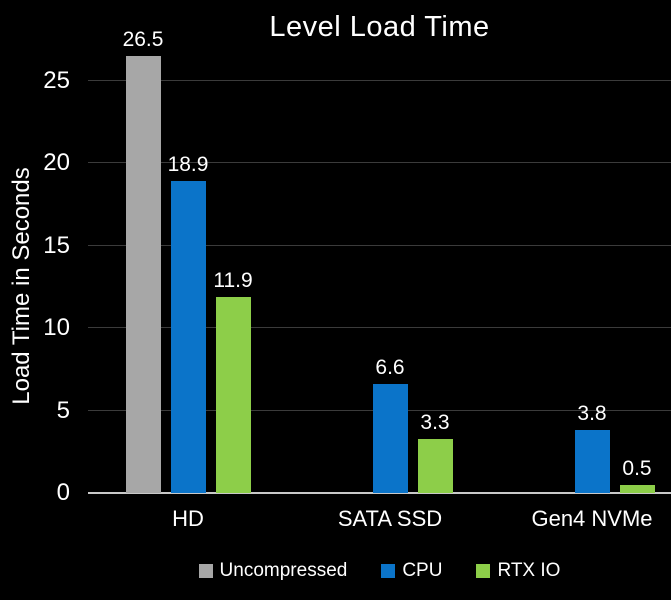  Describe the element at coordinates (379, 493) in the screenshot. I see `x-axis-line` at that location.